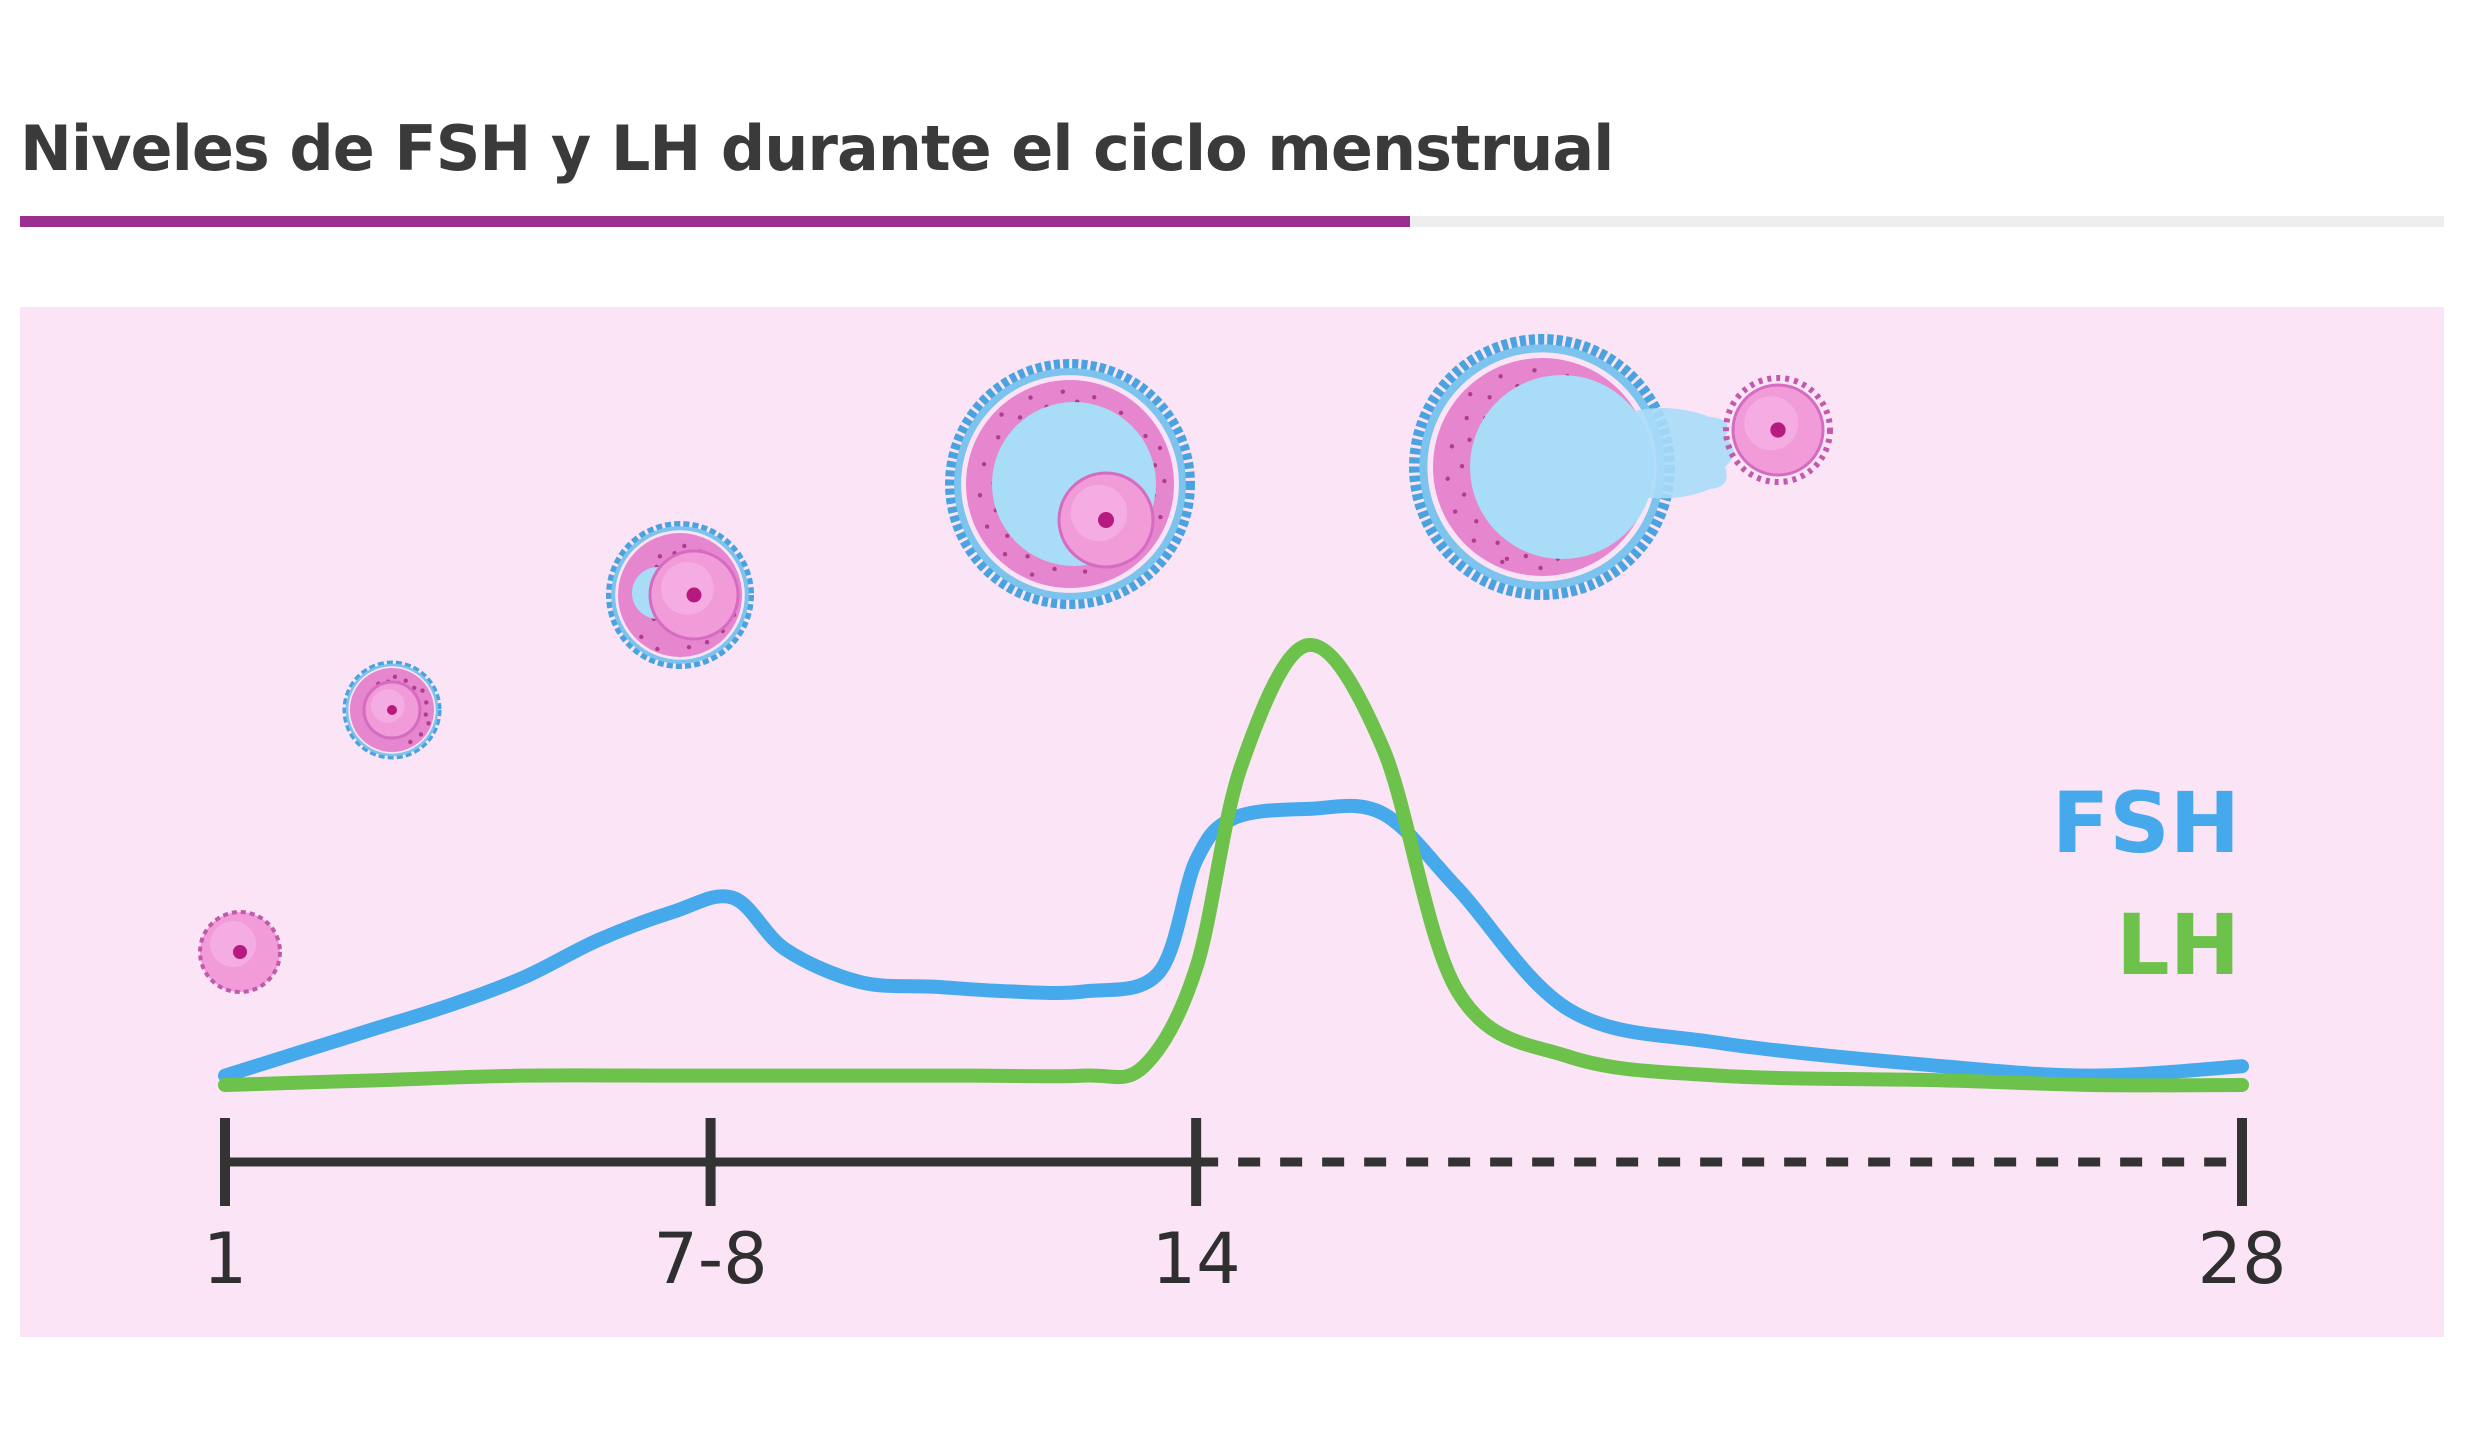  What do you see at coordinates (680, 595) in the screenshot?
I see `secondary-follicle-icon` at bounding box center [680, 595].